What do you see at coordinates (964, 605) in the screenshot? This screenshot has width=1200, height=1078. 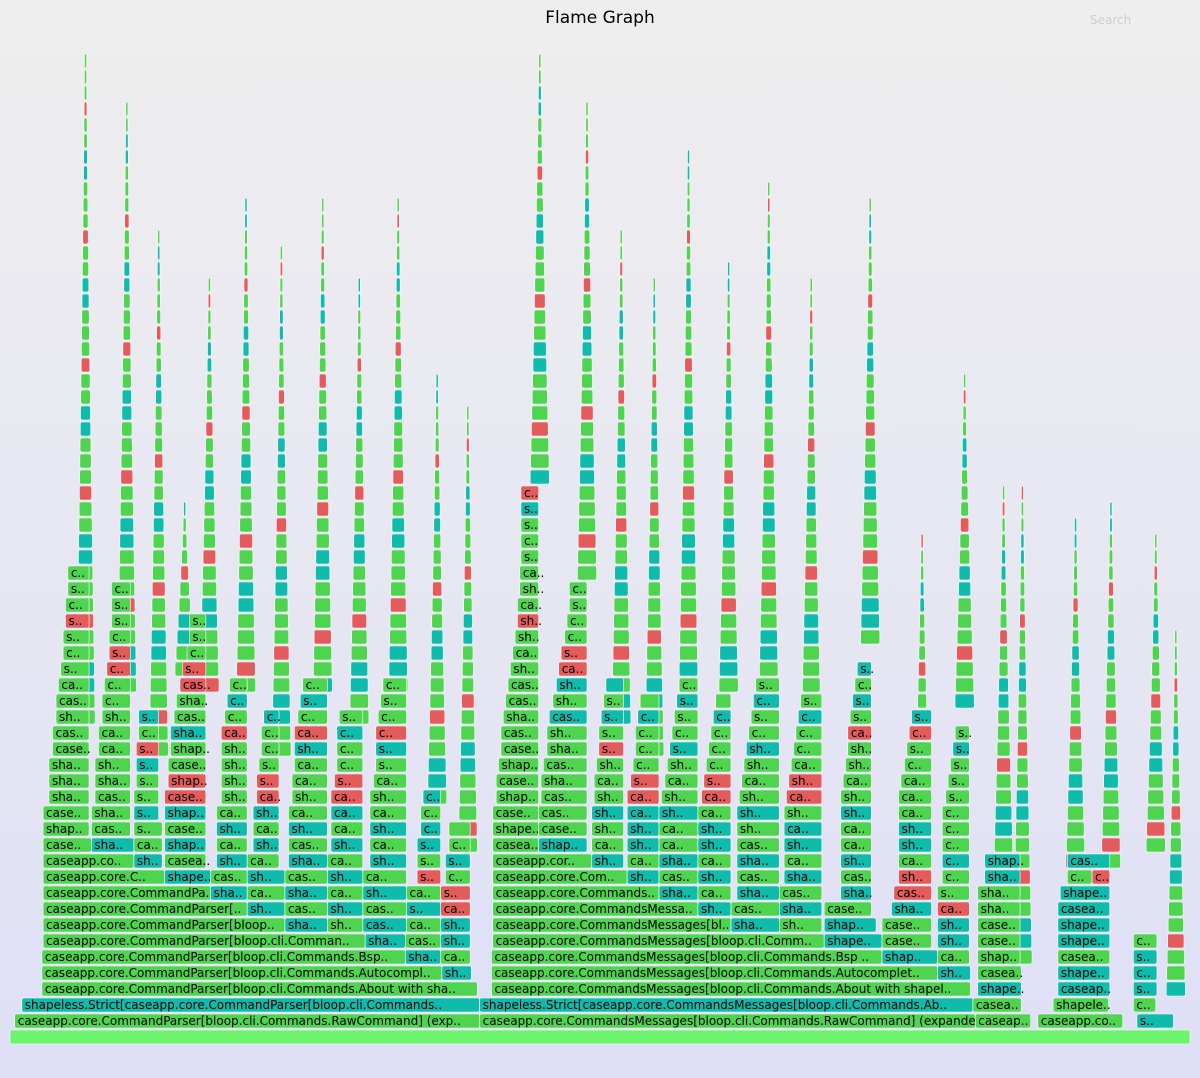 I see `flame-frame-tower-22-27-rect` at bounding box center [964, 605].